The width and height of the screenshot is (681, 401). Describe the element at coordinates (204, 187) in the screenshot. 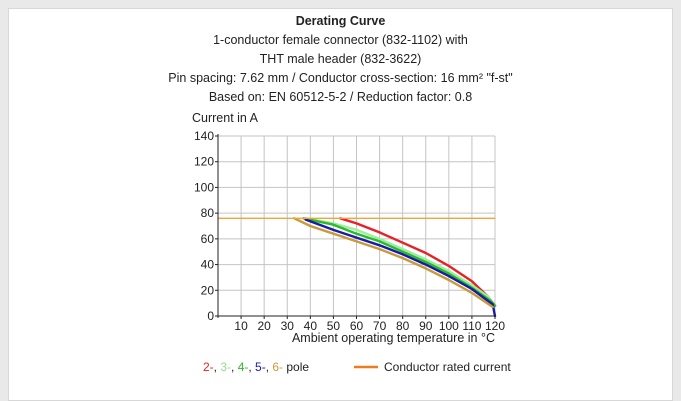

I see `y-tick-label: 100` at that location.